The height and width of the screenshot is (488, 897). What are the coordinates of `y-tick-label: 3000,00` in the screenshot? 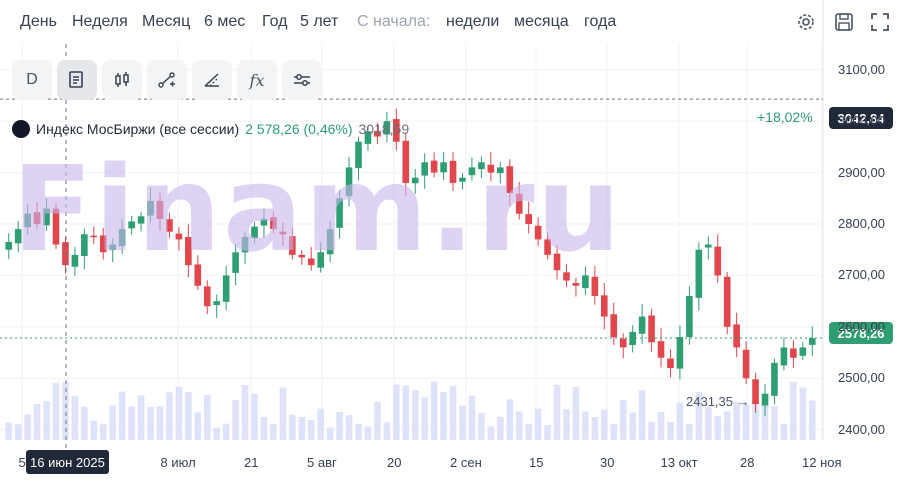 It's located at (861, 121).